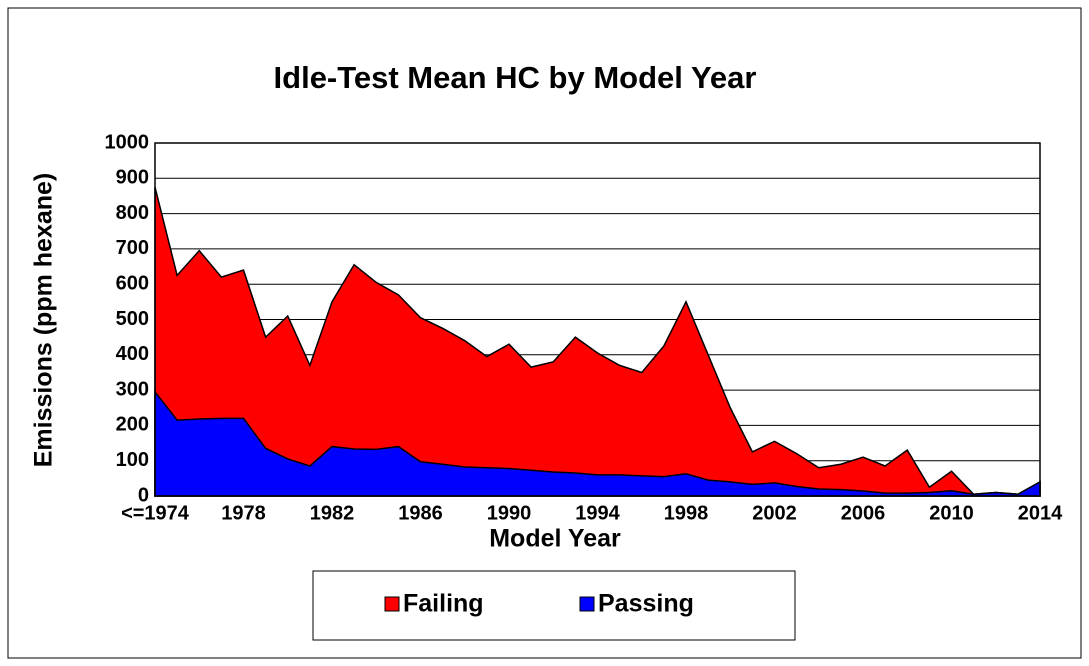 This screenshot has height=666, width=1089. What do you see at coordinates (443, 604) in the screenshot?
I see `legend-label: Failing` at bounding box center [443, 604].